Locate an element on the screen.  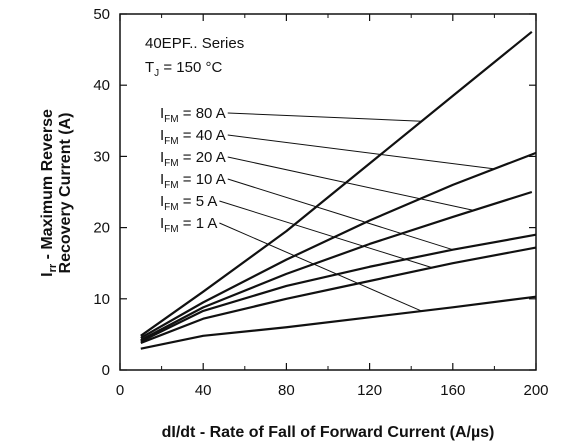
x-tick-label: 0 is located at coordinates (120, 390).